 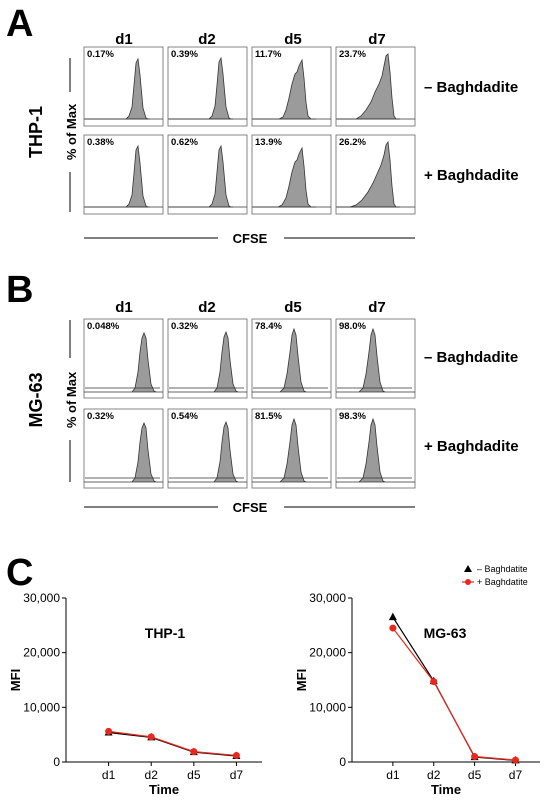 What do you see at coordinates (375, 86) in the screenshot?
I see `histogram-a-r1-c4: 23.7%` at bounding box center [375, 86].